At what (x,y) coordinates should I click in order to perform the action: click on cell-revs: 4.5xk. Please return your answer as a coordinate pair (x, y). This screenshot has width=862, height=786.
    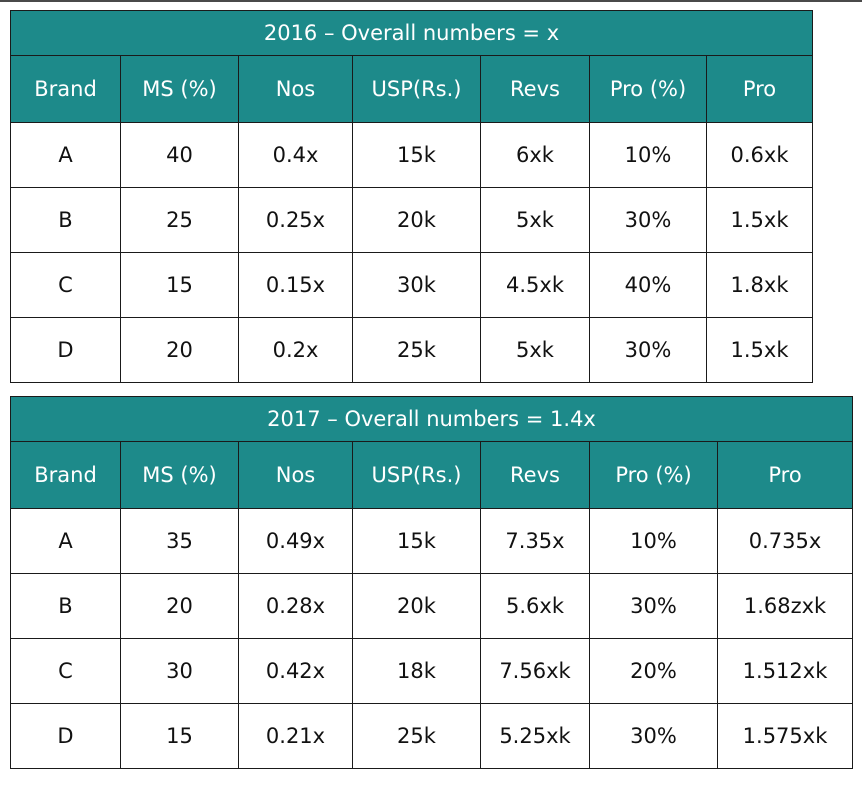
    Looking at the image, I should click on (535, 285).